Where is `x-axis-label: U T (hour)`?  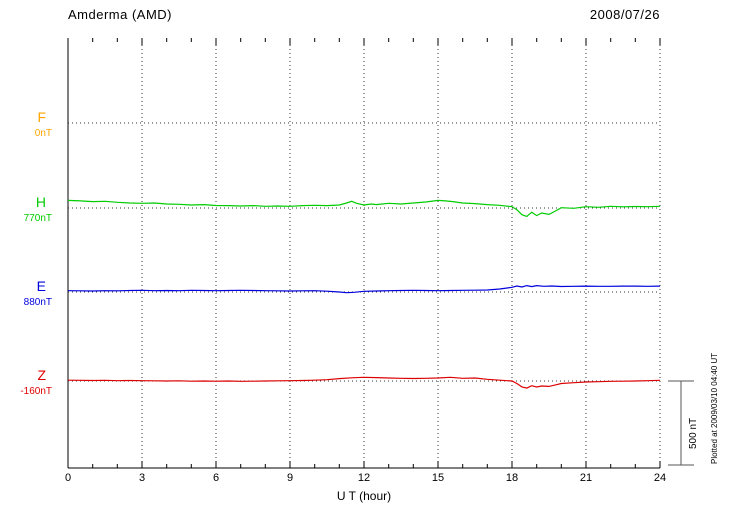
x-axis-label: U T (hour) is located at coordinates (364, 496).